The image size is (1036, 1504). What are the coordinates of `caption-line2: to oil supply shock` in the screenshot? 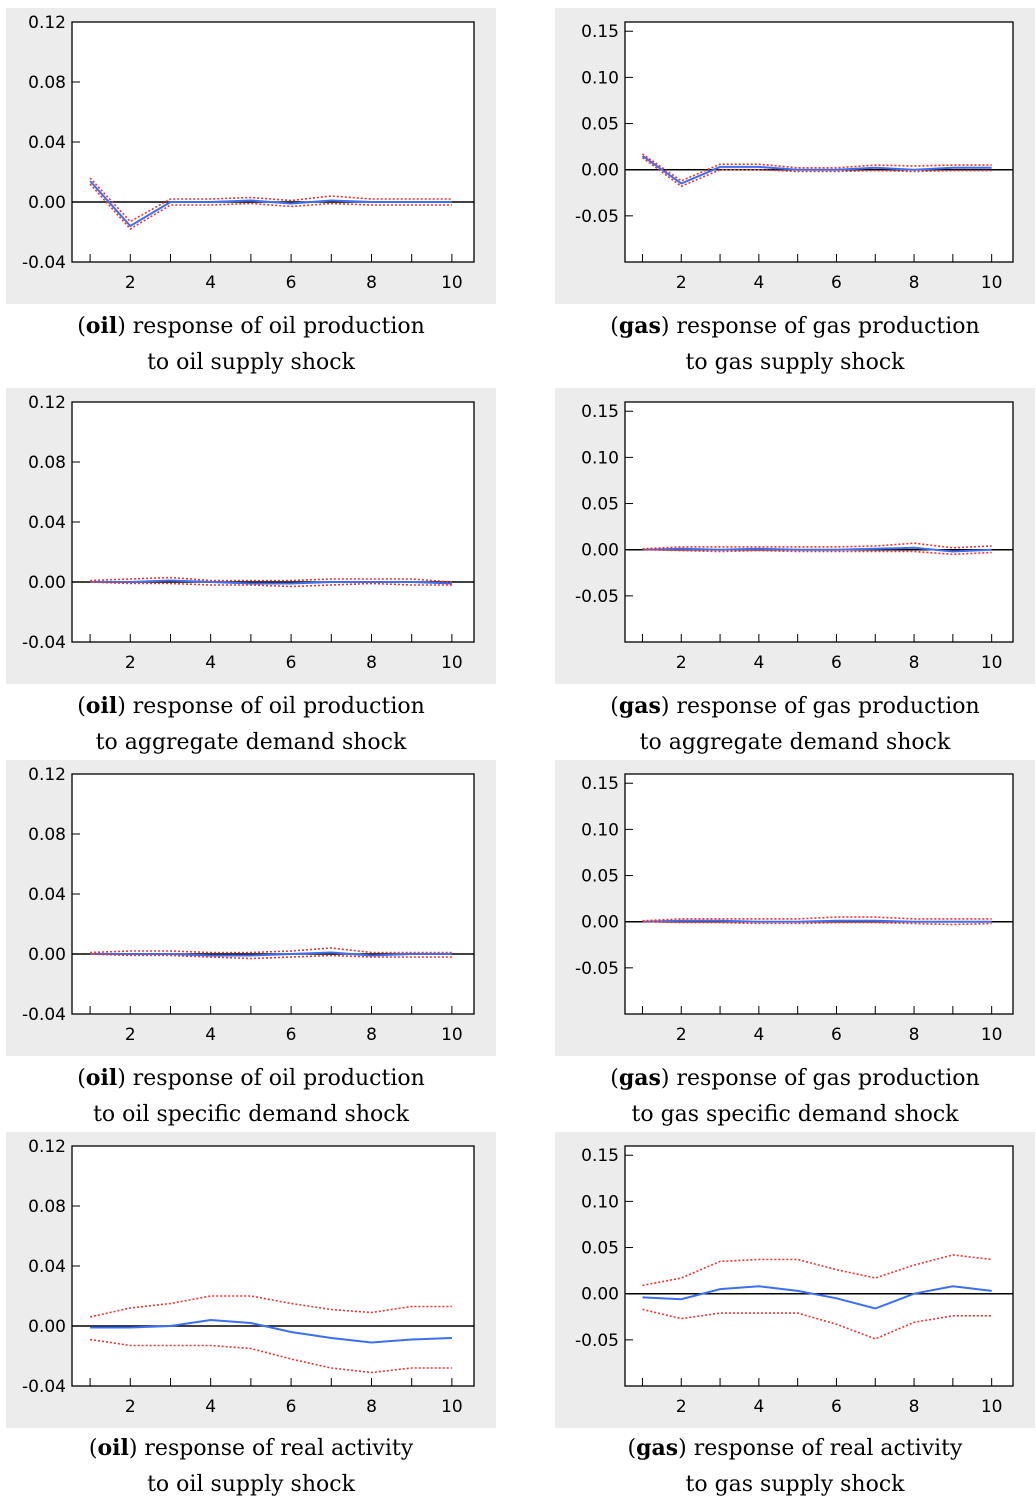 It's located at (251, 1484).